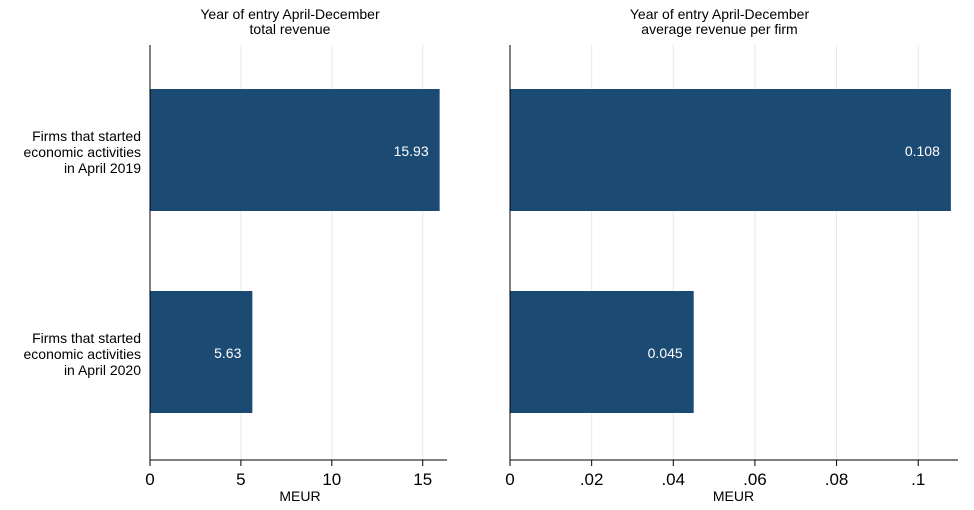 The width and height of the screenshot is (974, 510). What do you see at coordinates (665, 353) in the screenshot?
I see `bar-value-label: 0.045` at bounding box center [665, 353].